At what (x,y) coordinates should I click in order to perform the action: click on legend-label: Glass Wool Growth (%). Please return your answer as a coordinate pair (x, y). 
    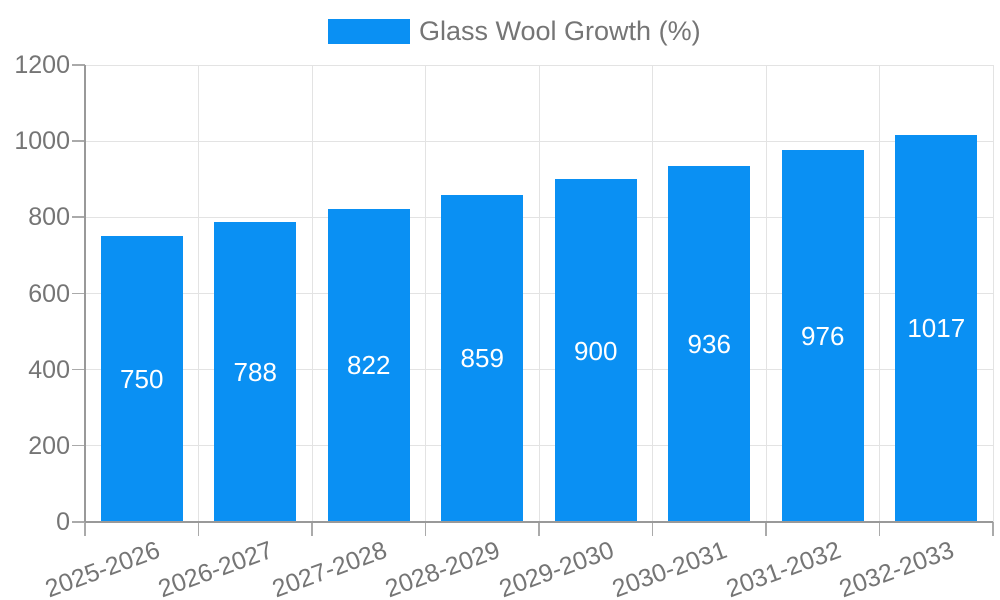
    Looking at the image, I should click on (560, 31).